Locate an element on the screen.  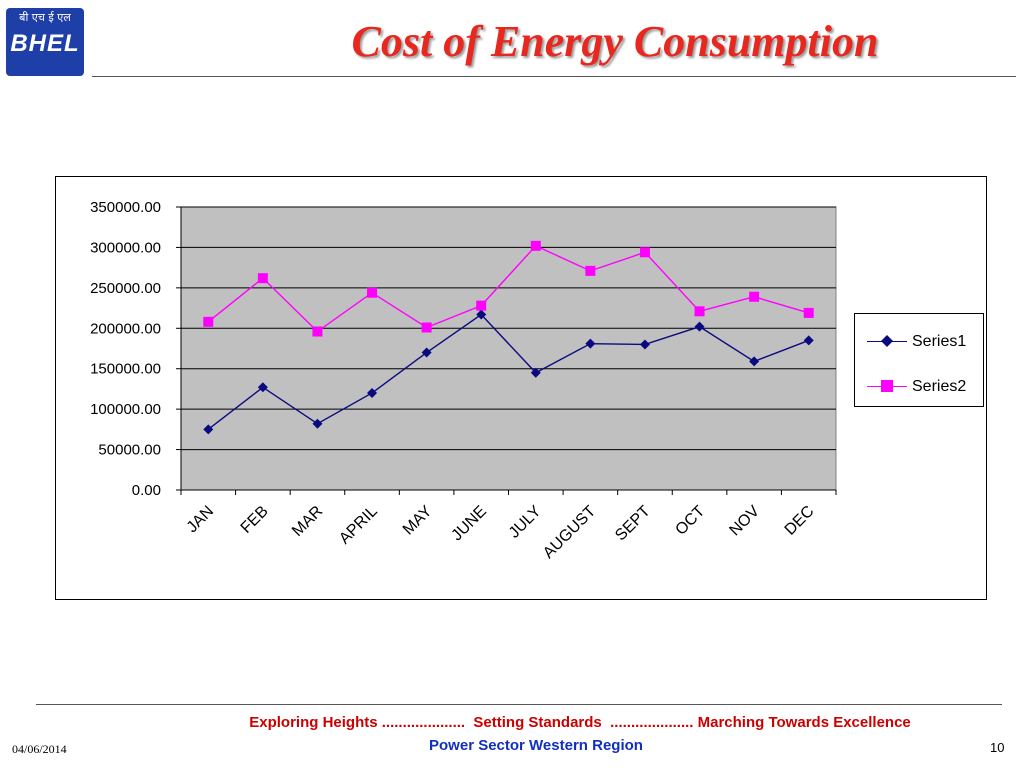
logo-mark-text: BHEL is located at coordinates (45, 43).